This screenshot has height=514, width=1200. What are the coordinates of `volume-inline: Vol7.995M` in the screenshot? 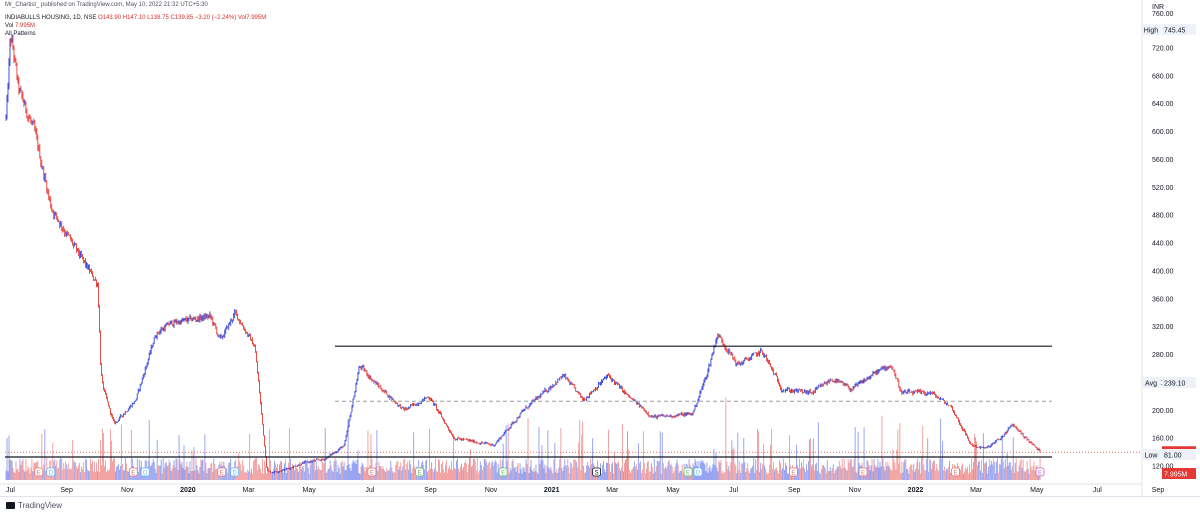 It's located at (252, 18).